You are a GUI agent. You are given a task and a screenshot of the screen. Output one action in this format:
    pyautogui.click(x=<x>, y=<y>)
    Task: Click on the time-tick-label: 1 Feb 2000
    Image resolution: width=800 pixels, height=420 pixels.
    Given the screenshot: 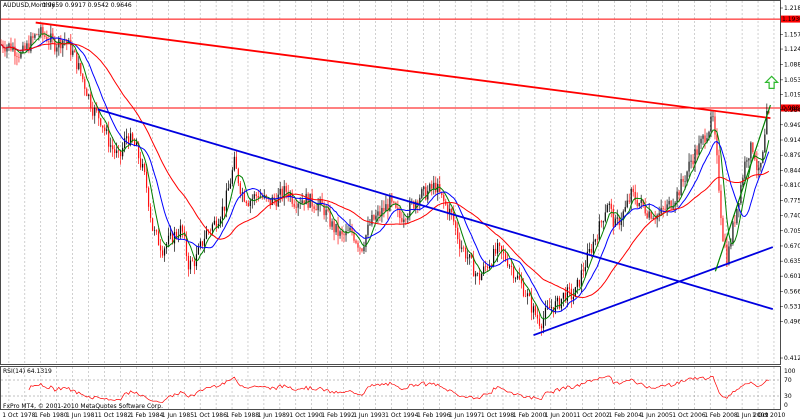 What is the action you would take?
    pyautogui.click(x=530, y=415)
    